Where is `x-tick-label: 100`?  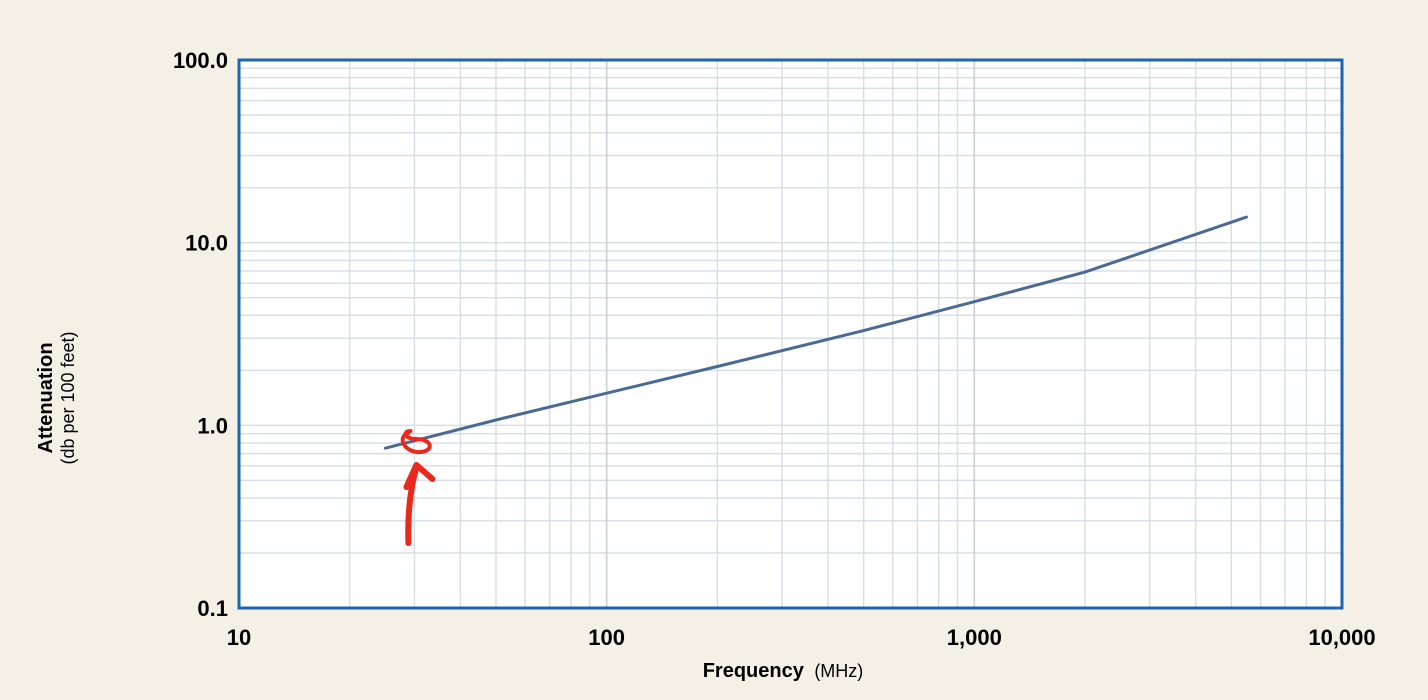
x-tick-label: 100 is located at coordinates (606, 637).